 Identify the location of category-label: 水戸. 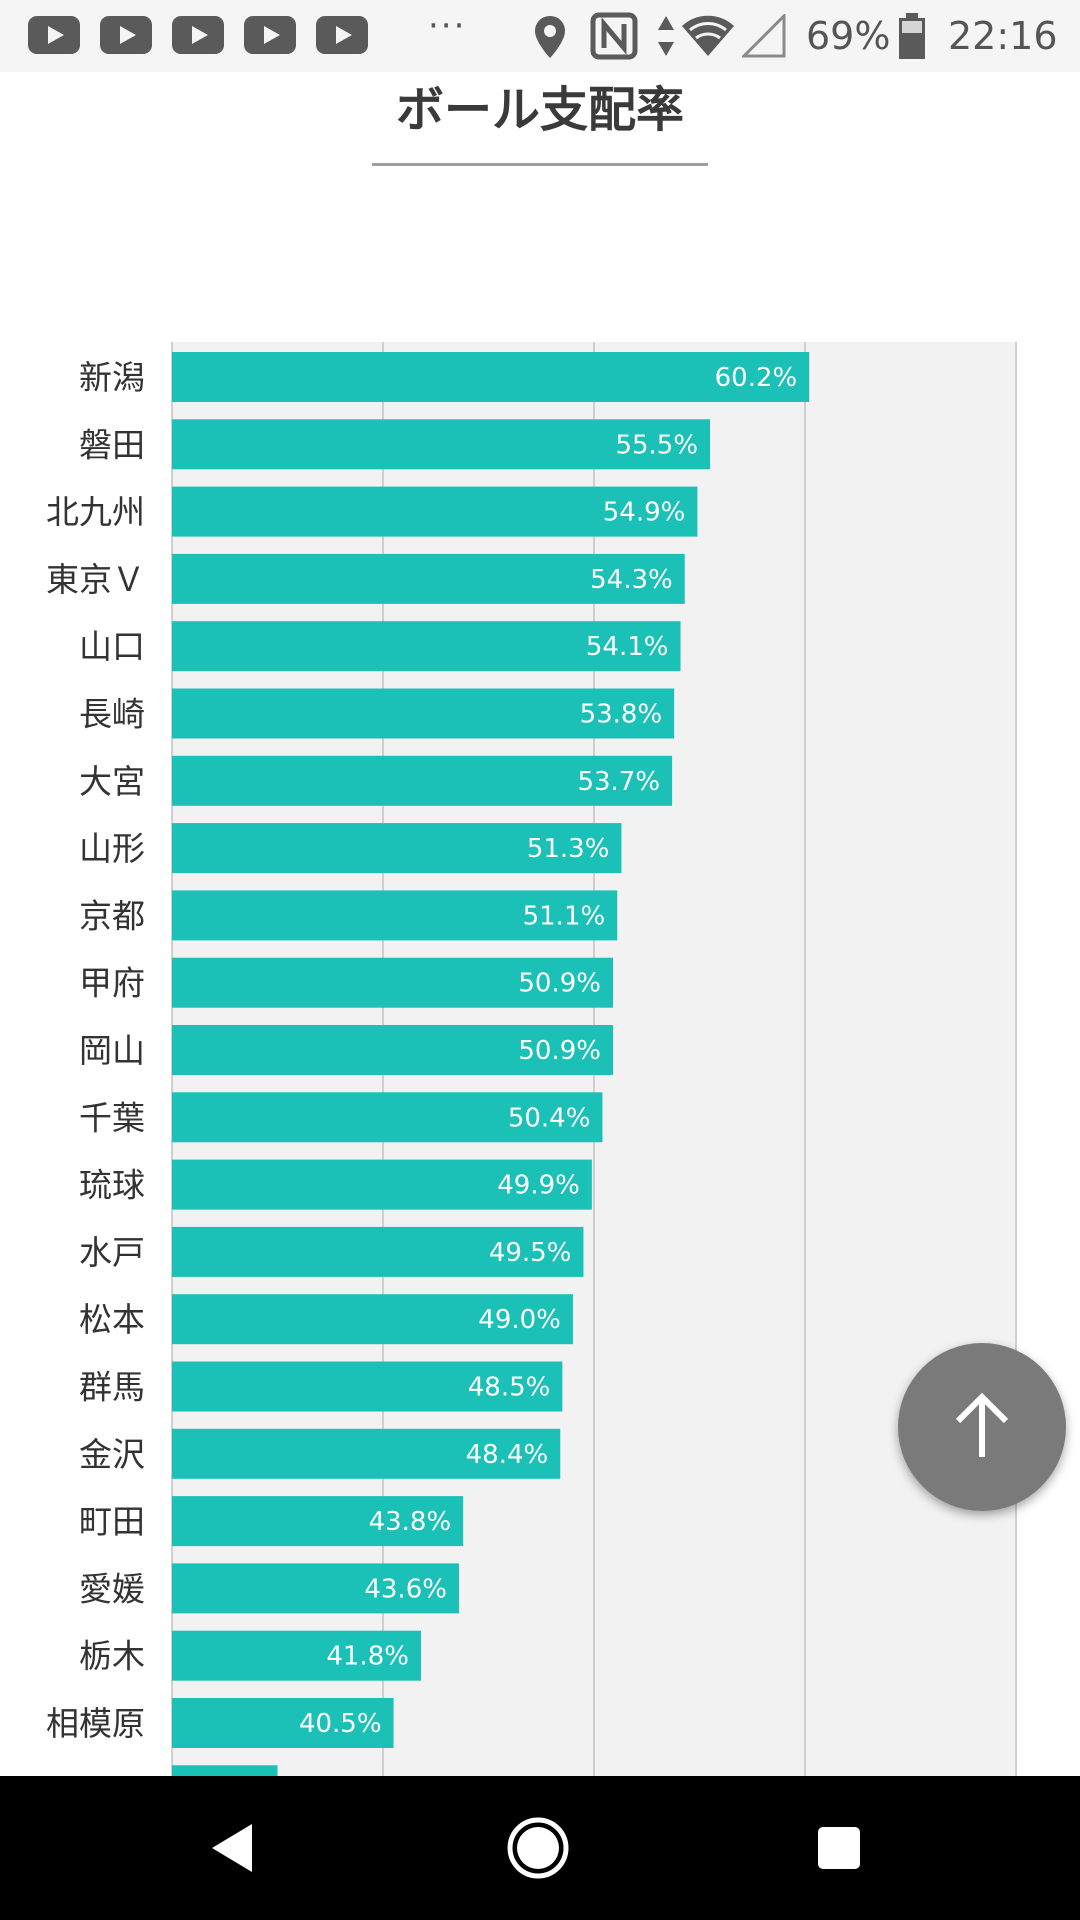
(112, 1252).